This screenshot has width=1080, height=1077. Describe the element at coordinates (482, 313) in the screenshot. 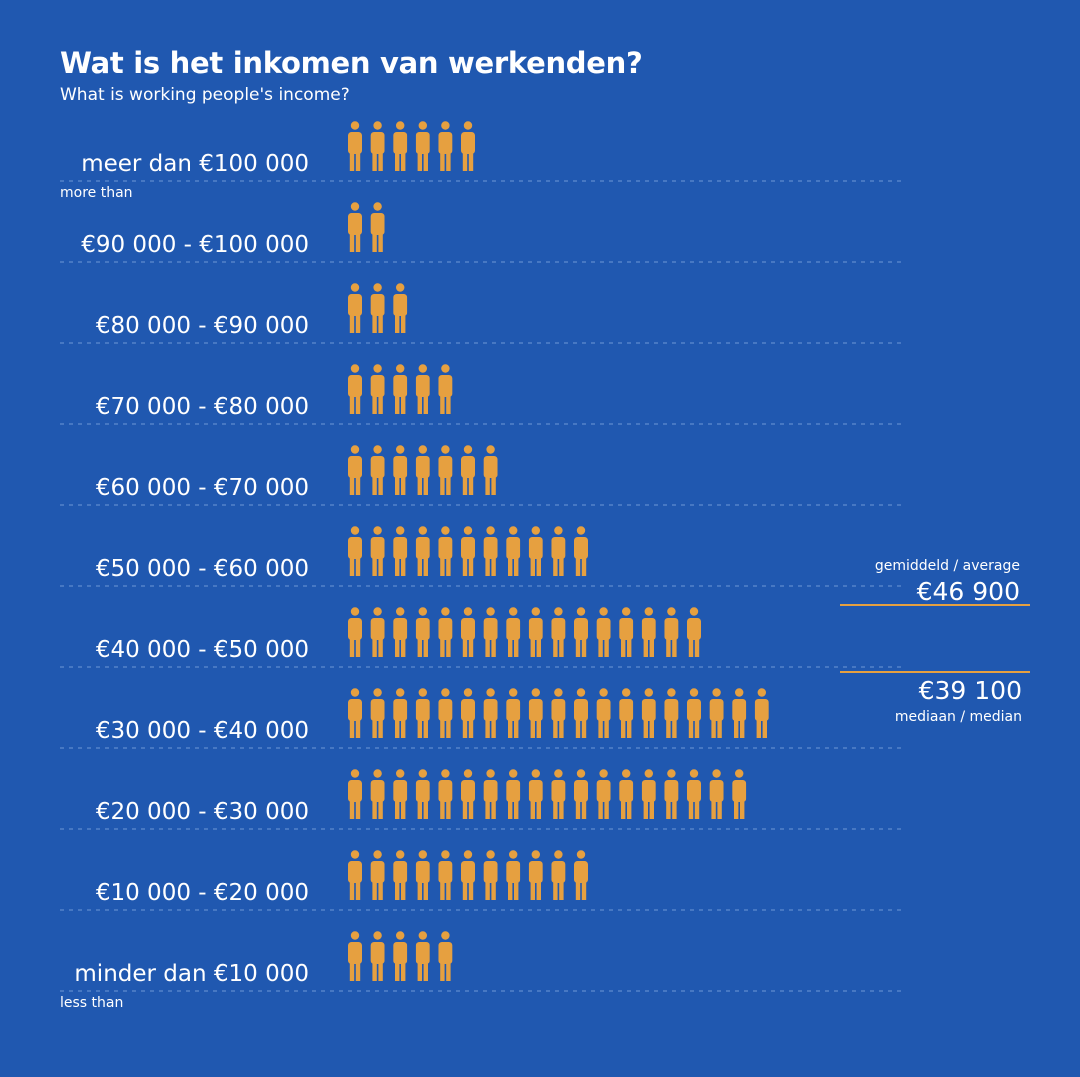

I see `income-row: €80 000 - €90 000` at that location.